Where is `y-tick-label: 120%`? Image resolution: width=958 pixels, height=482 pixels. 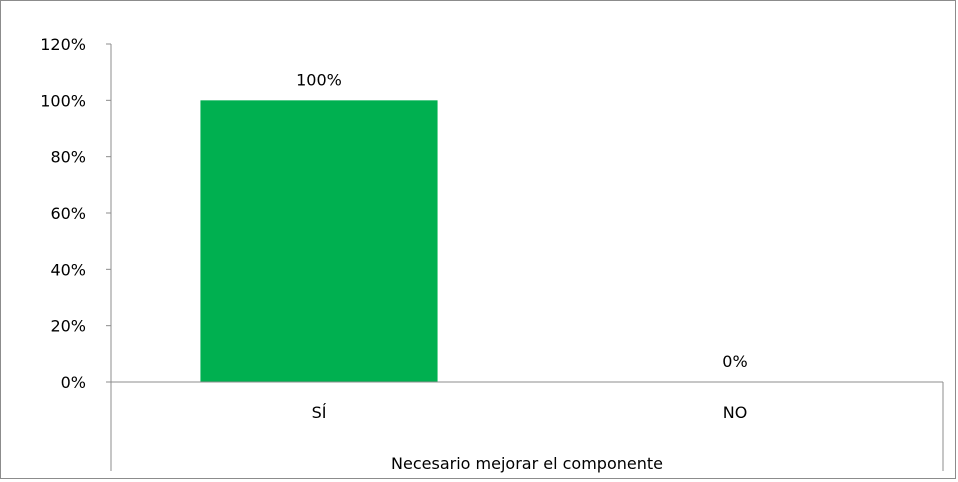
y-tick-label: 120% is located at coordinates (63, 44).